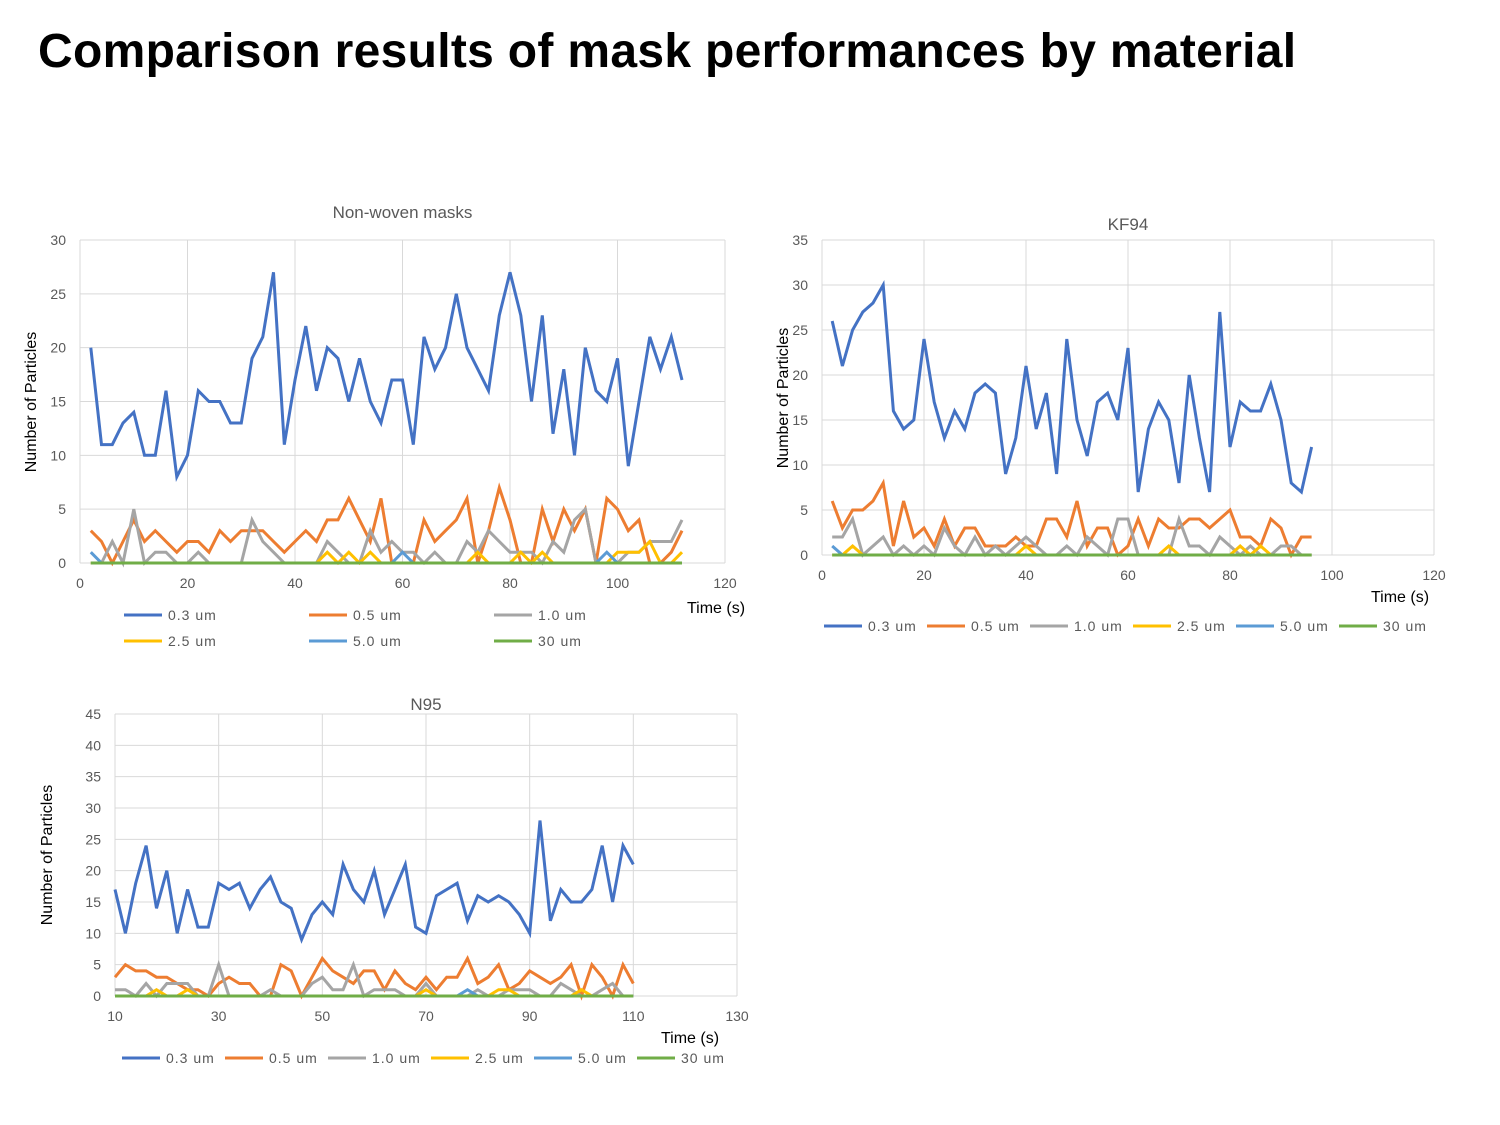 This screenshot has height=1125, width=1500. I want to click on chart-title: N95, so click(425, 704).